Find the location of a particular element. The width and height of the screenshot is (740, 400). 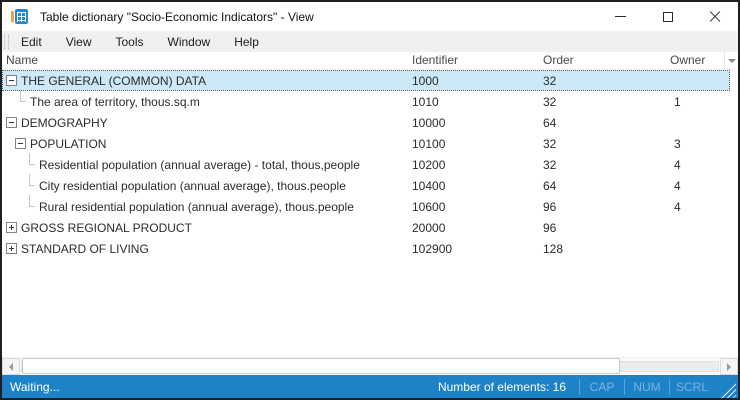

menu-window: Window is located at coordinates (189, 41).